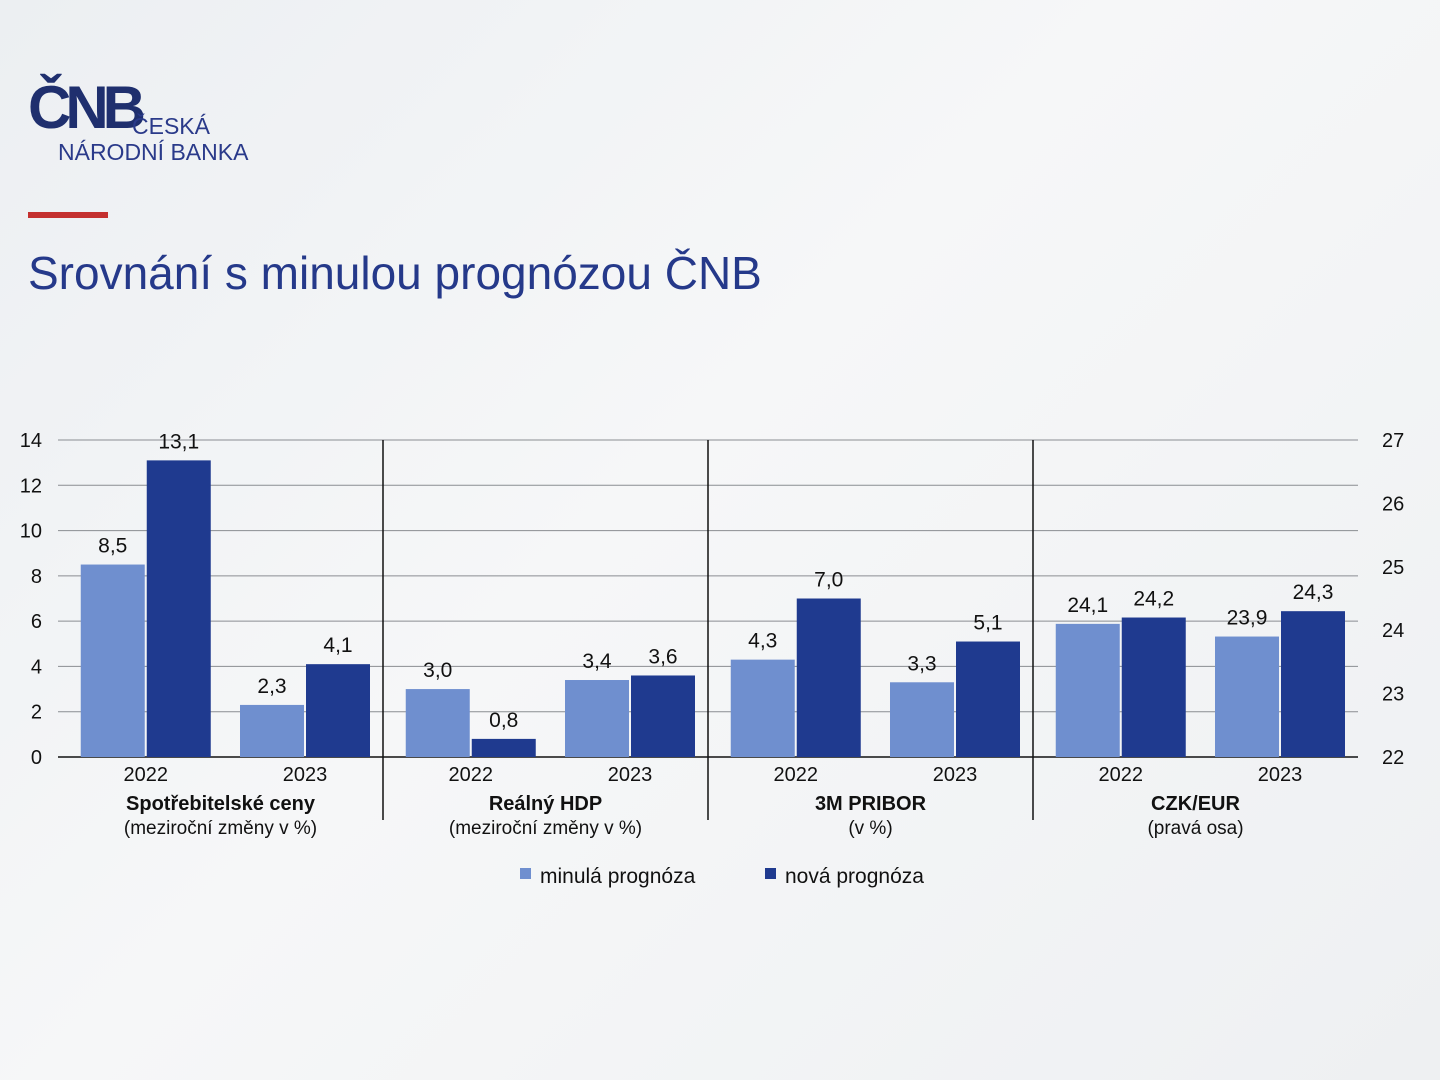 This screenshot has height=1080, width=1440. What do you see at coordinates (1153, 599) in the screenshot?
I see `data-label-new: 24,2` at bounding box center [1153, 599].